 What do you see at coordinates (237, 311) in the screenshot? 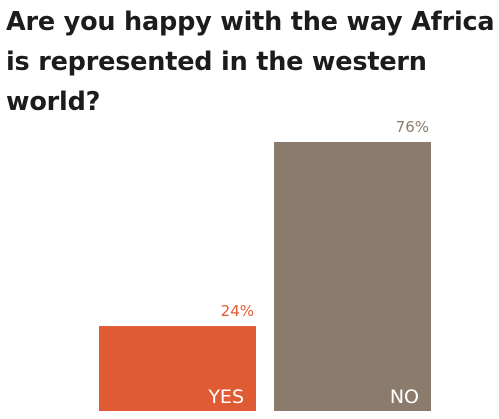
I see `value-label-yes: 24%` at bounding box center [237, 311].